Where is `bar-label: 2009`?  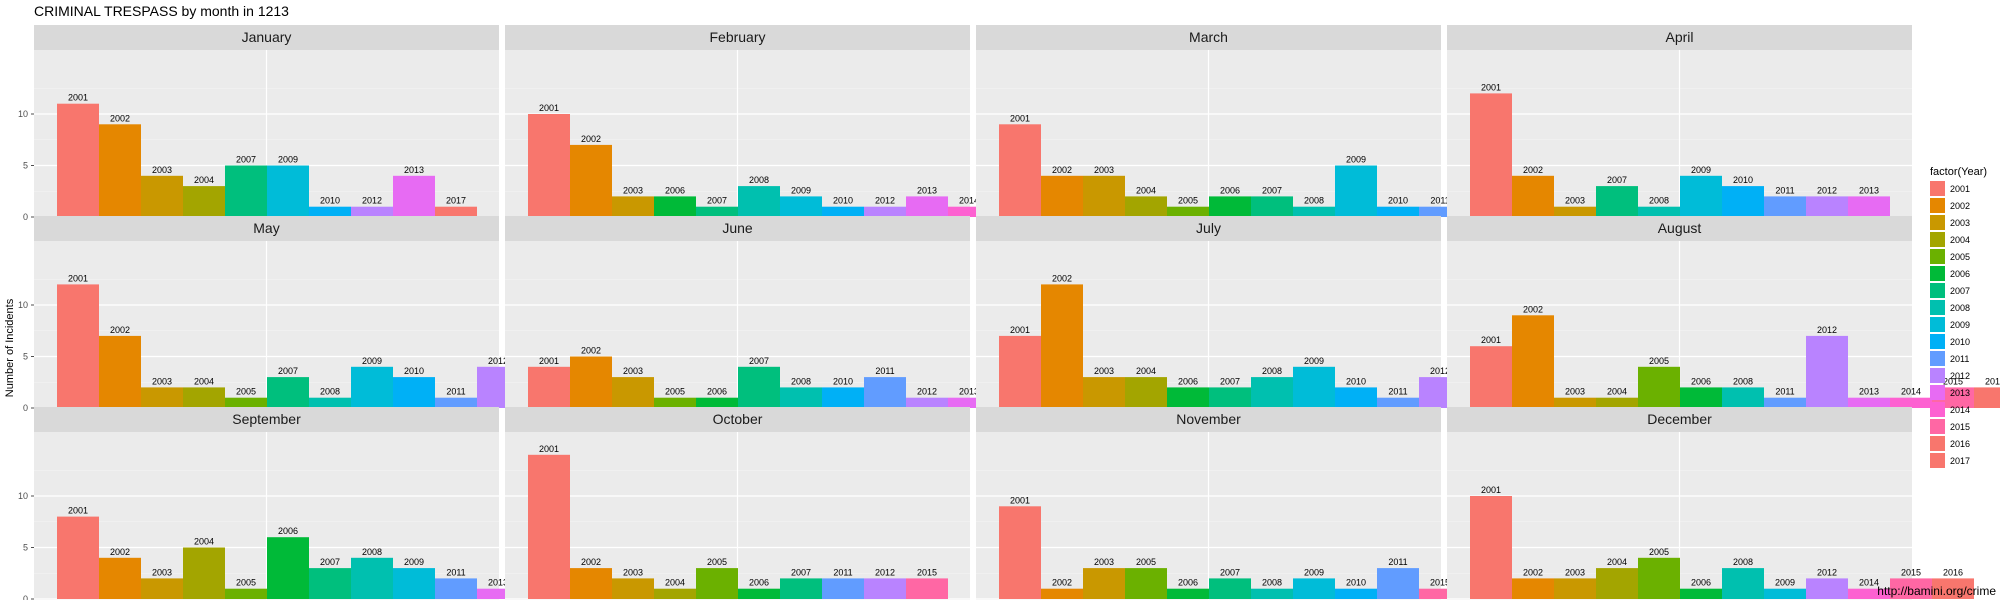 bar-label: 2009 is located at coordinates (1314, 361).